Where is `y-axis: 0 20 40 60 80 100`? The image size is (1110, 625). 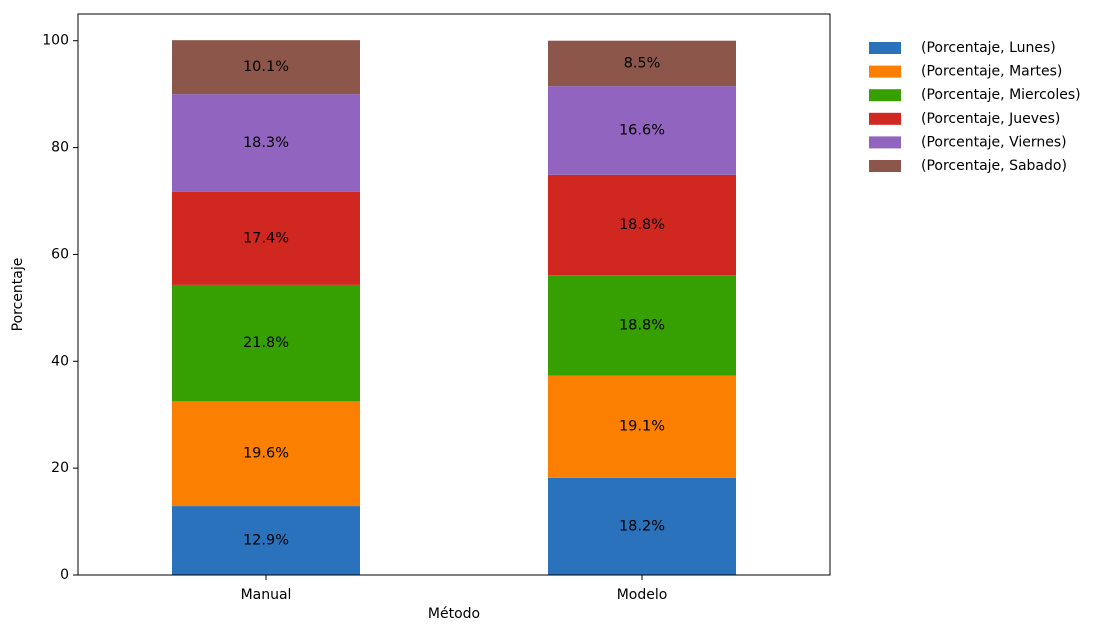
y-axis: 0 20 40 60 80 100 is located at coordinates (60, 308).